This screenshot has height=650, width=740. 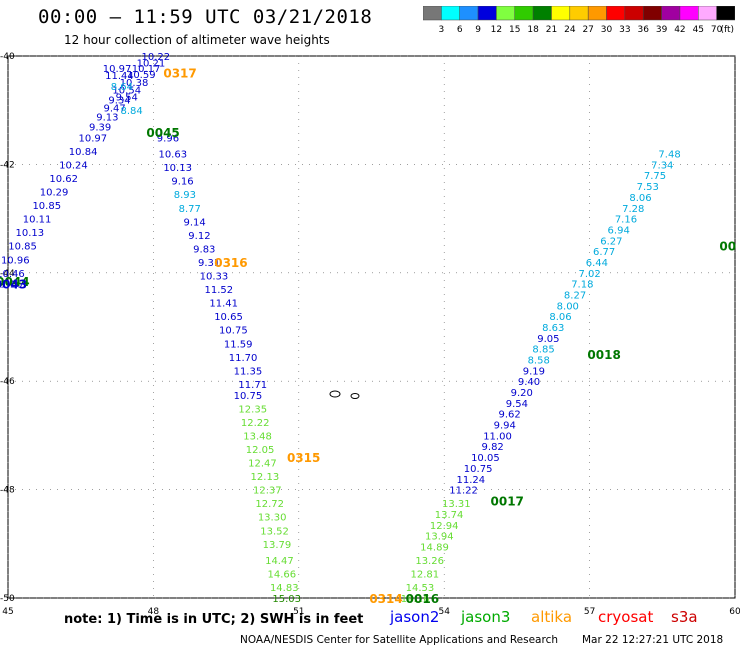 I want to click on wave-height-label: 9.40, so click(x=529, y=382).